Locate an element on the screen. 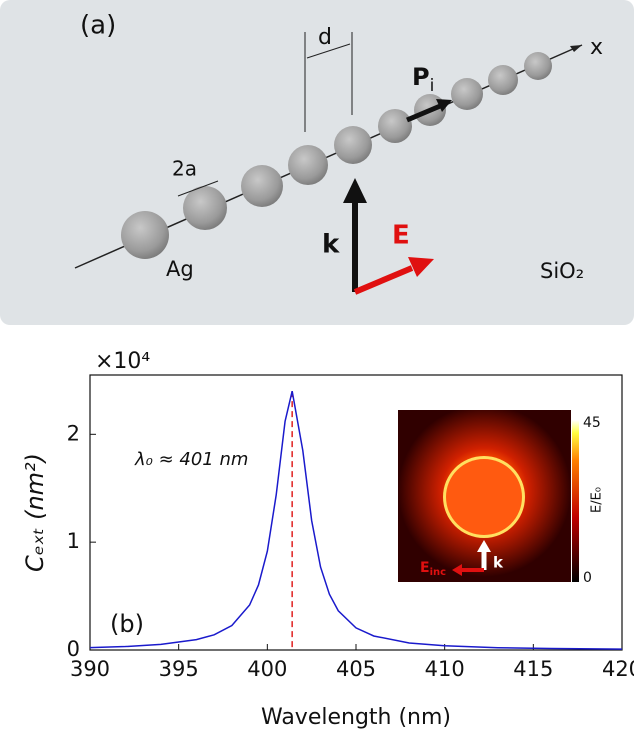 This screenshot has height=742, width=634. x-tick-label: 415 is located at coordinates (533, 669).